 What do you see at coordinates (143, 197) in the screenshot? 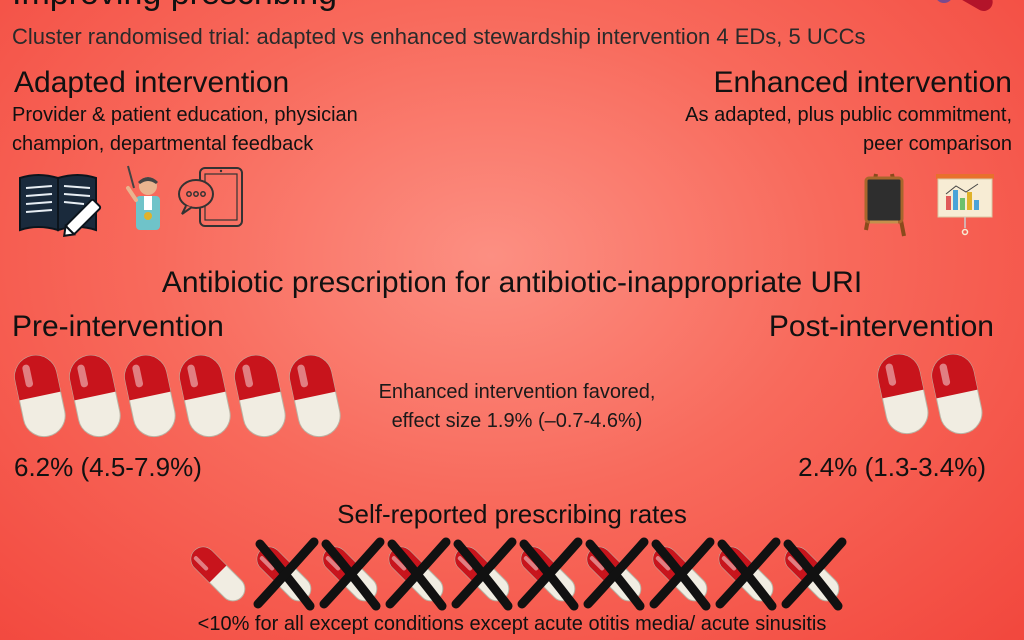
I see `physician-champion-icon` at bounding box center [143, 197].